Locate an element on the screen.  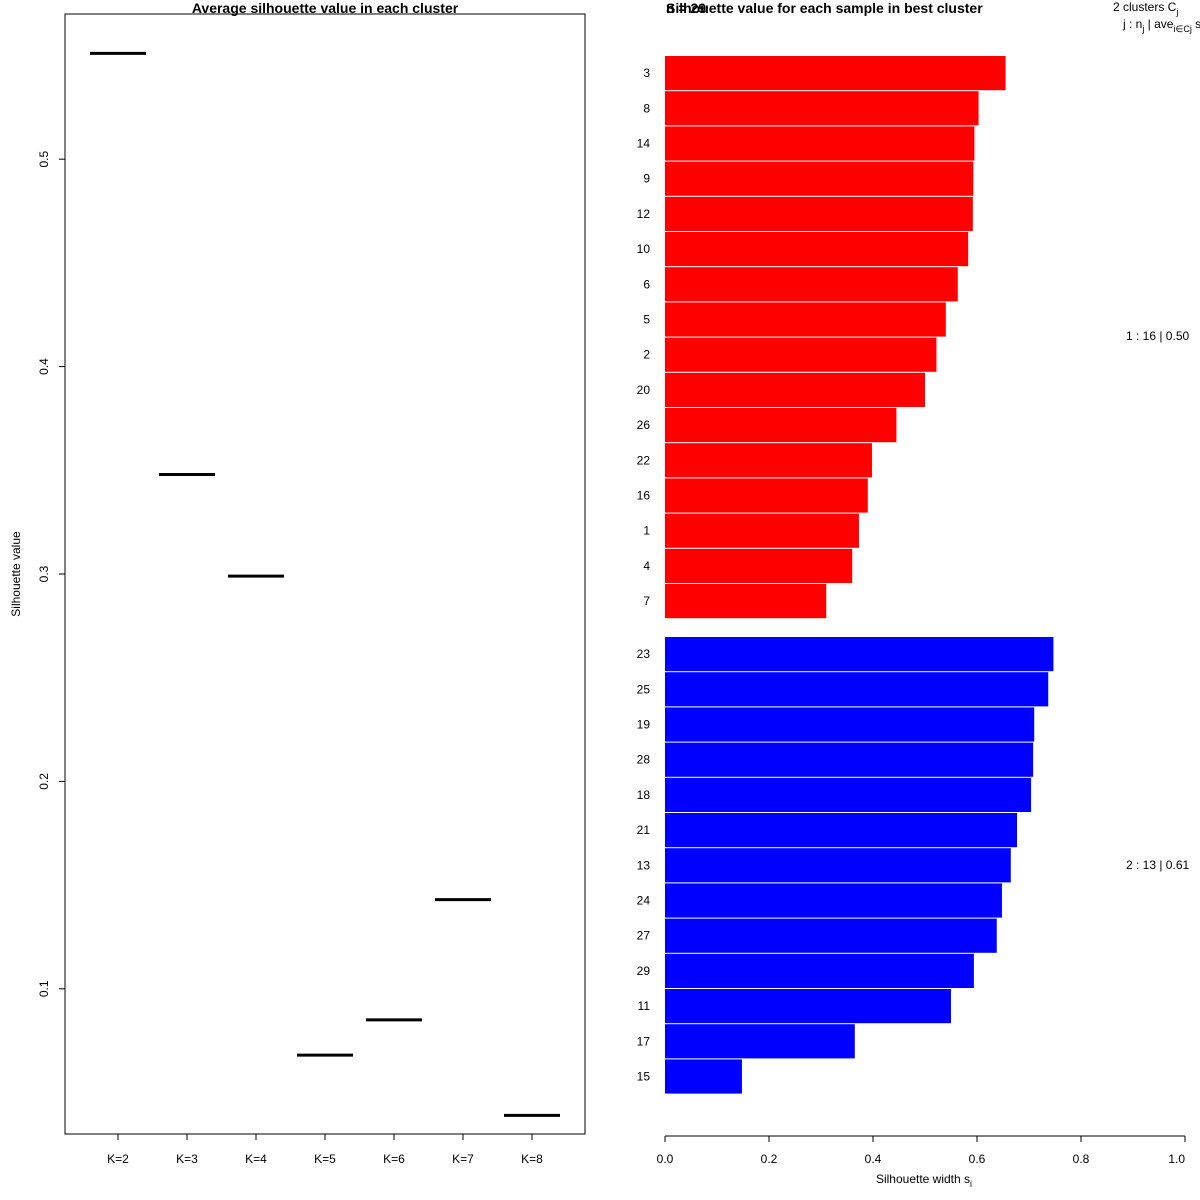
right-x-tick-label: 0.6 is located at coordinates (977, 1159).